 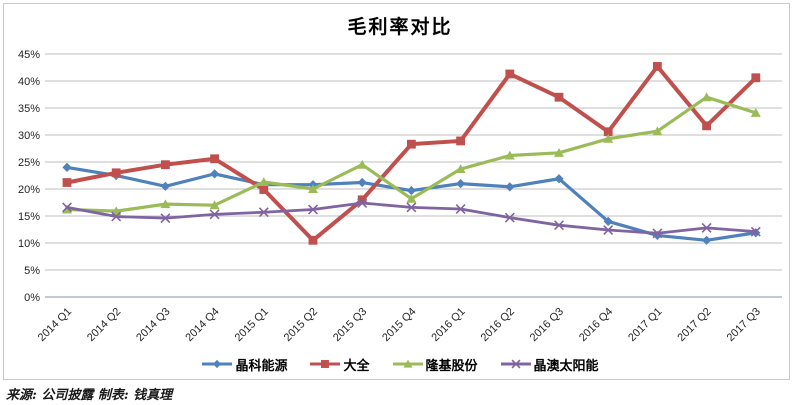 What do you see at coordinates (399, 325) in the screenshot?
I see `x-tick-label: 2015 Q4` at bounding box center [399, 325].